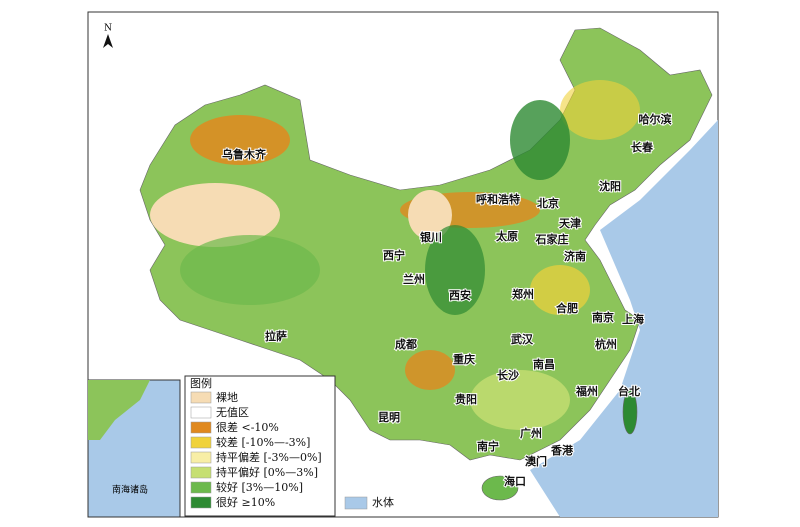  Describe the element at coordinates (245, 502) in the screenshot. I see `legend-label: 很好 ≥10%` at that location.